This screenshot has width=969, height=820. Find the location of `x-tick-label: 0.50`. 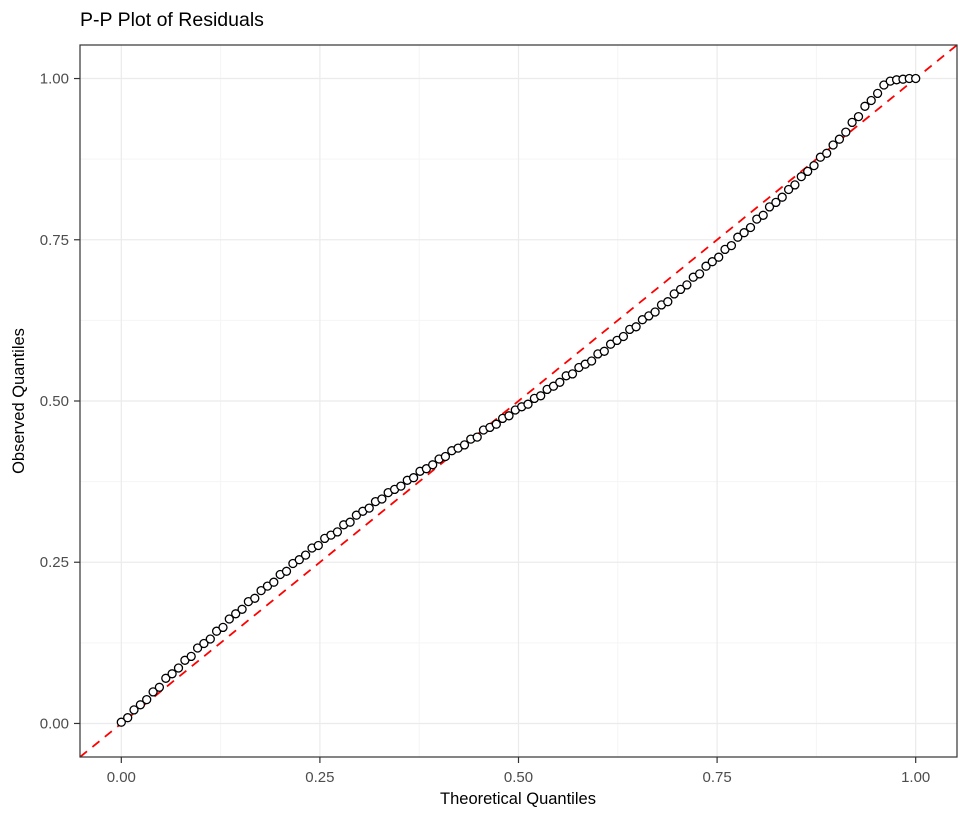

x-tick-label: 0.50 is located at coordinates (518, 777).